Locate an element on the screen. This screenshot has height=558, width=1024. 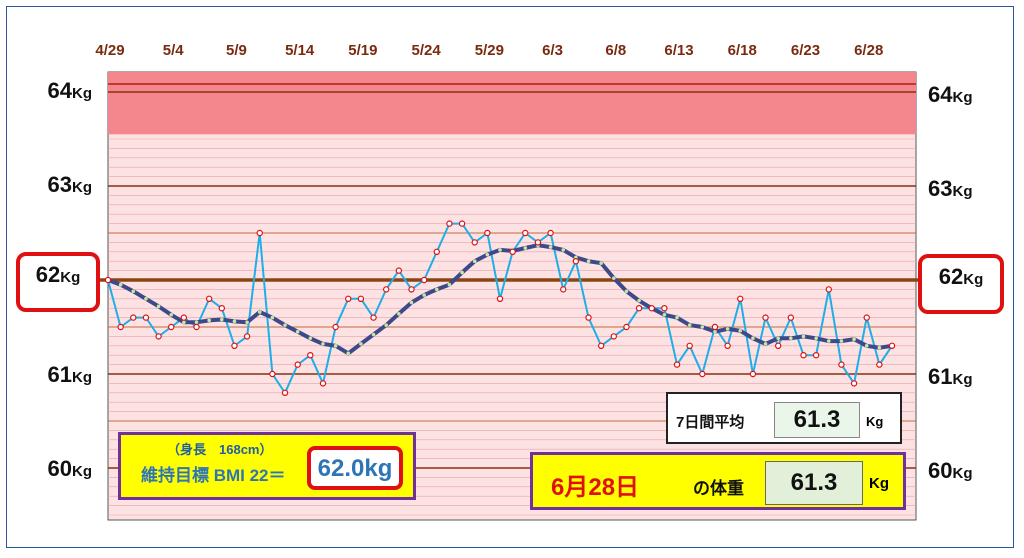
seven-day-average-value: 61.3 is located at coordinates (817, 420).